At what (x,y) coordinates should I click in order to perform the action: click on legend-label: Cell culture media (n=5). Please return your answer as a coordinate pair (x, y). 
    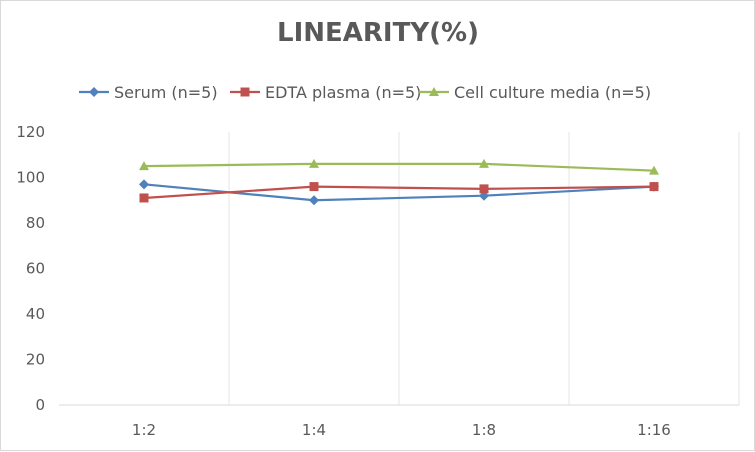
    Looking at the image, I should click on (552, 92).